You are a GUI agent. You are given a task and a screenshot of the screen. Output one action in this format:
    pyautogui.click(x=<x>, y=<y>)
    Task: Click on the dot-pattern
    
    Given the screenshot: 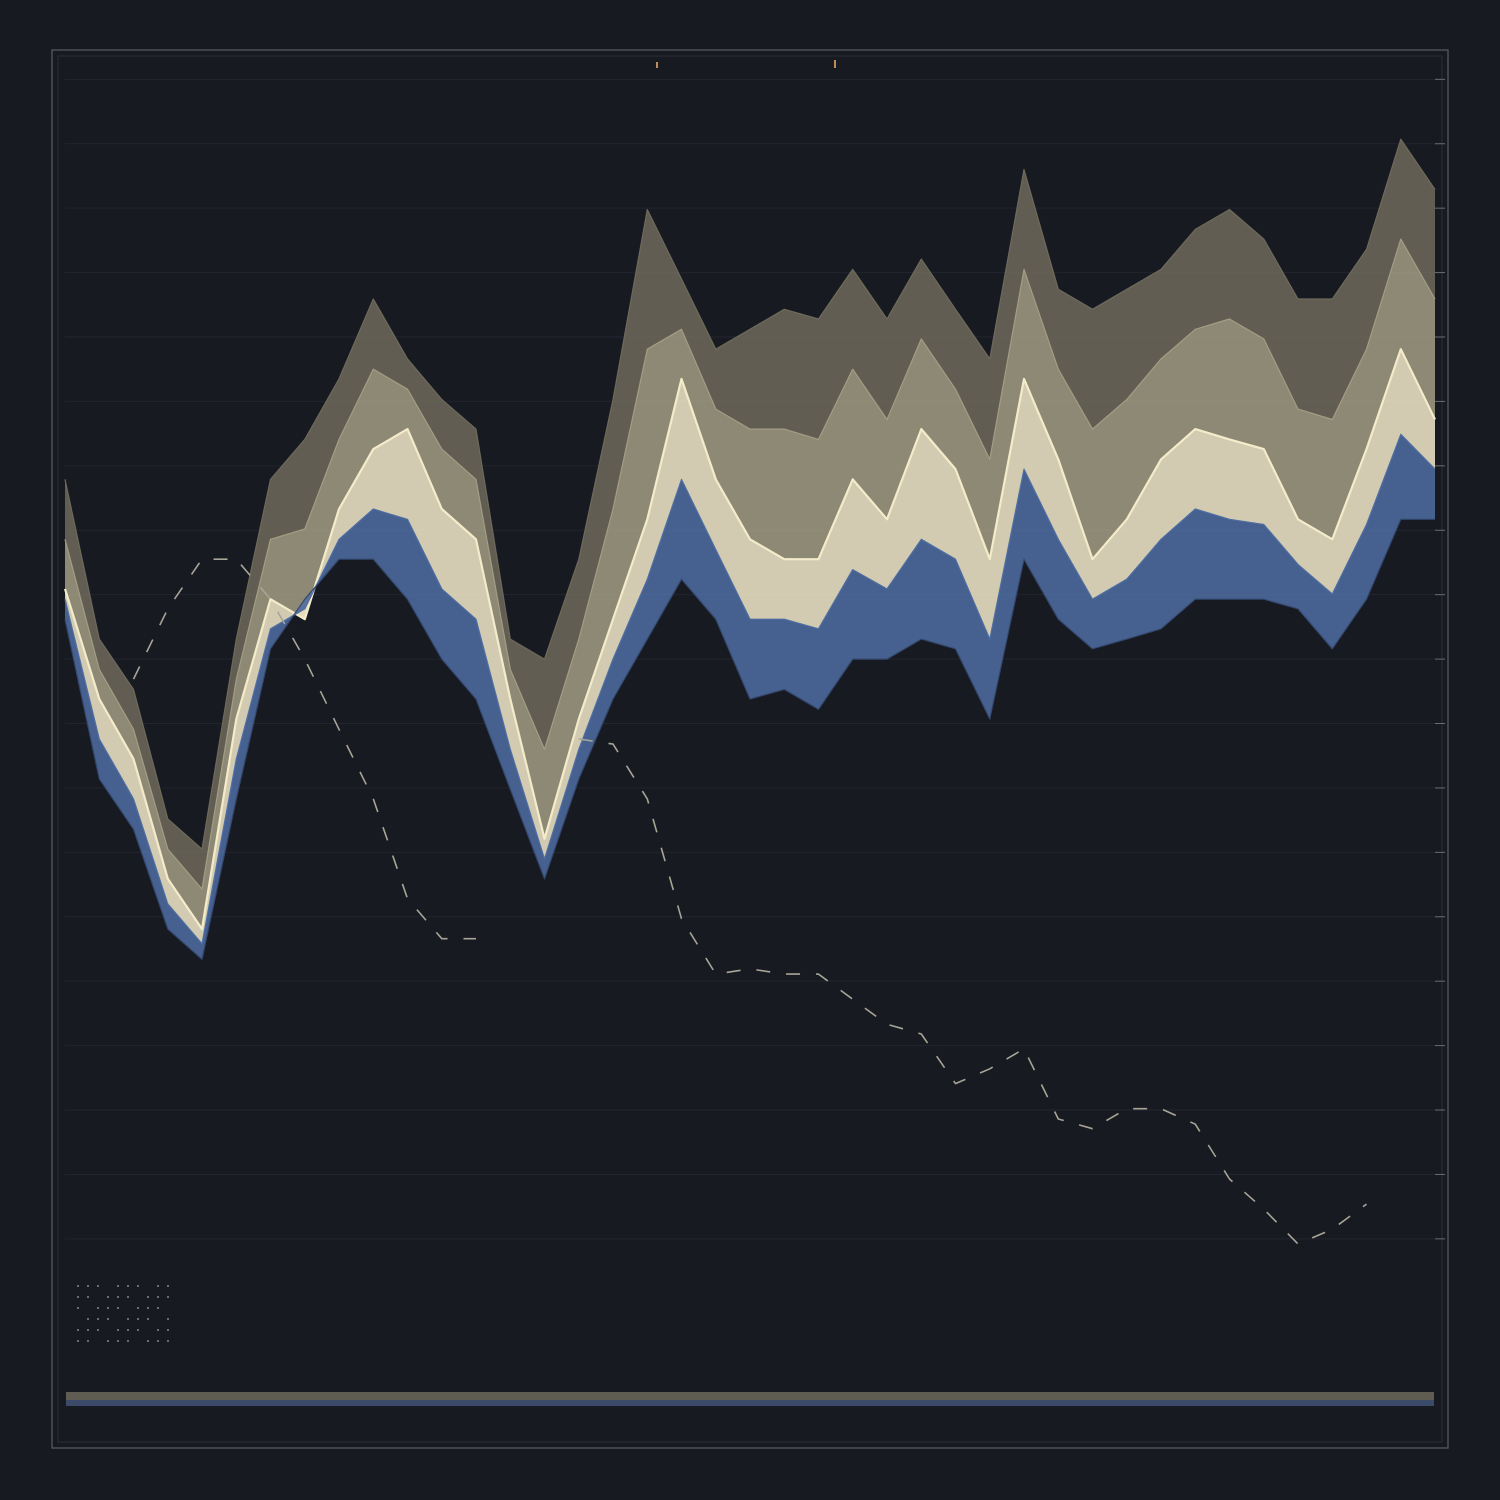 What is the action you would take?
    pyautogui.click(x=123, y=1313)
    